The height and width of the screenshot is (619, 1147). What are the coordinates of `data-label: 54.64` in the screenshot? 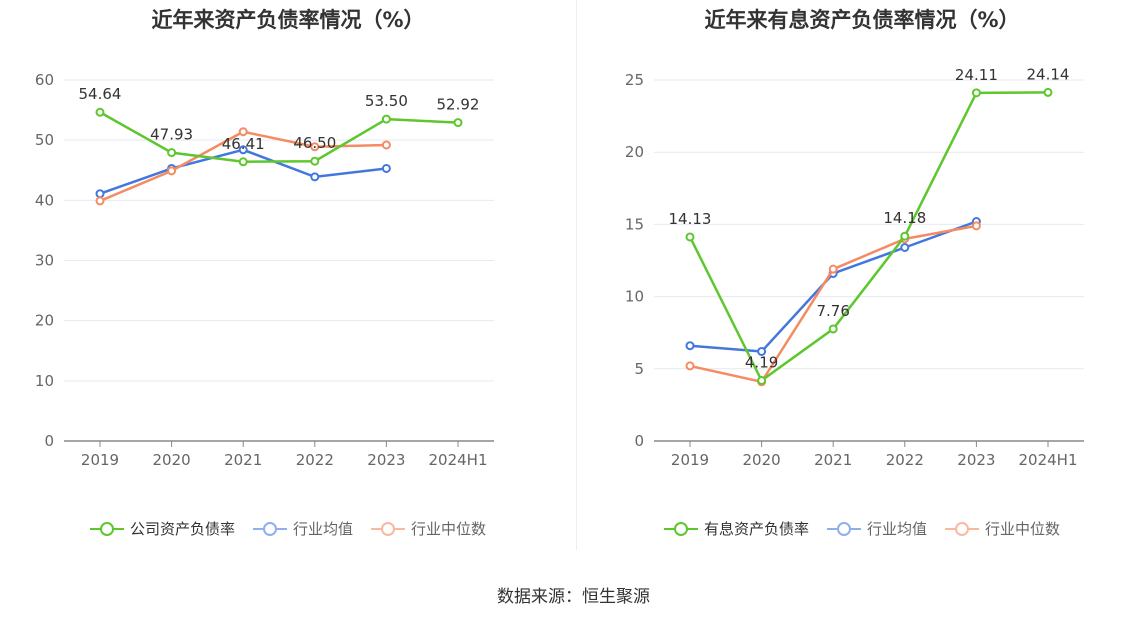 It's located at (100, 94).